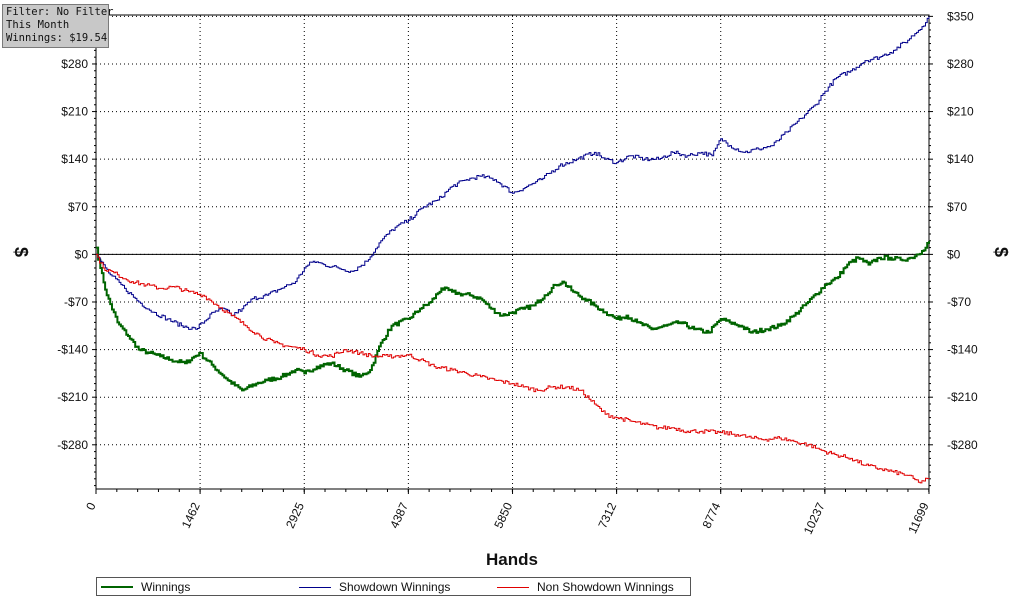  Describe the element at coordinates (166, 587) in the screenshot. I see `legend-label-winnings: Winnings` at that location.